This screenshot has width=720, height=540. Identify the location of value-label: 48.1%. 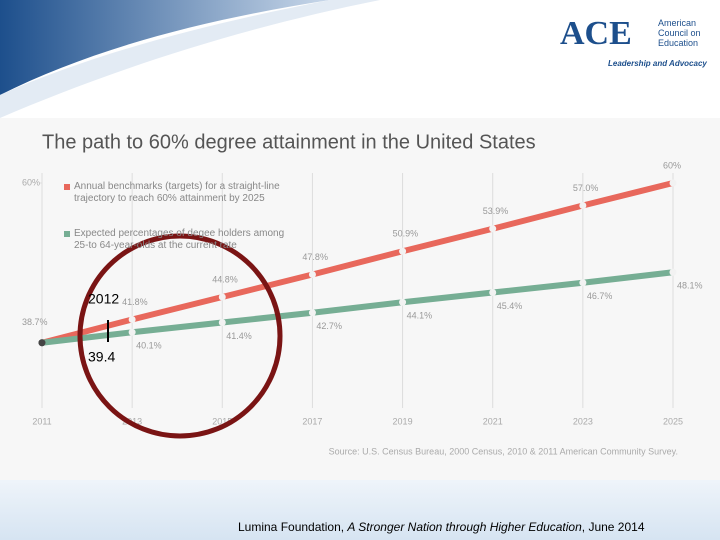
(690, 286).